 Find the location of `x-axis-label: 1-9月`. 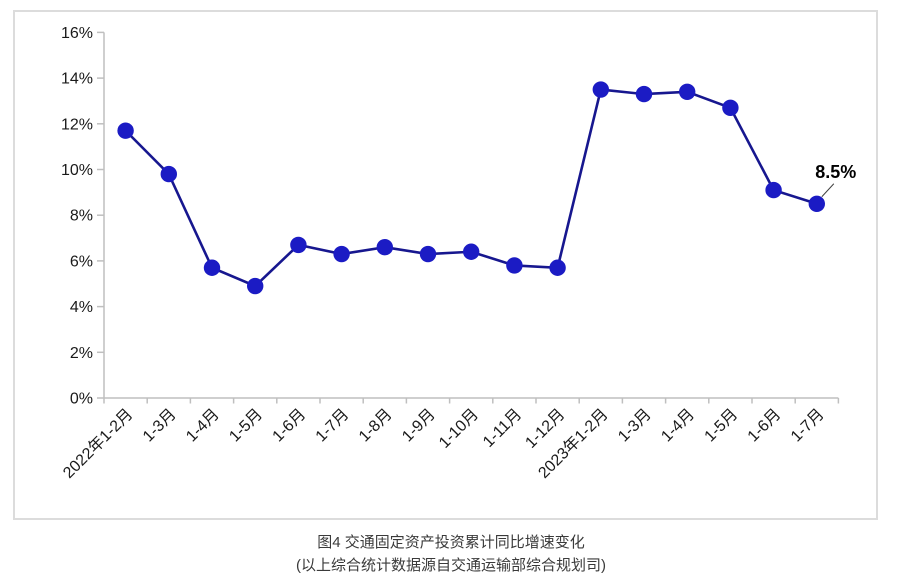

x-axis-label: 1-9月 is located at coordinates (419, 426).